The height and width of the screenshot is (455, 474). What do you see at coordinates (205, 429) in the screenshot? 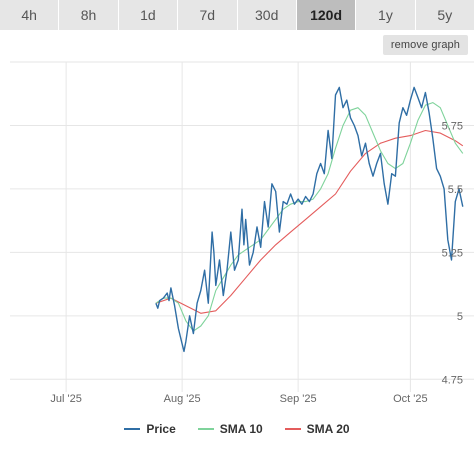
I see `legend-swatch-sma10` at bounding box center [205, 429].